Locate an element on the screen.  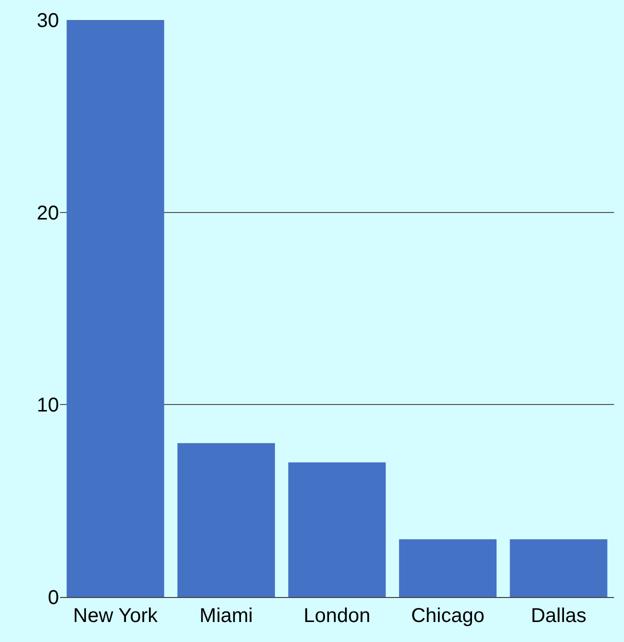
x-tick-label: London is located at coordinates (337, 616).